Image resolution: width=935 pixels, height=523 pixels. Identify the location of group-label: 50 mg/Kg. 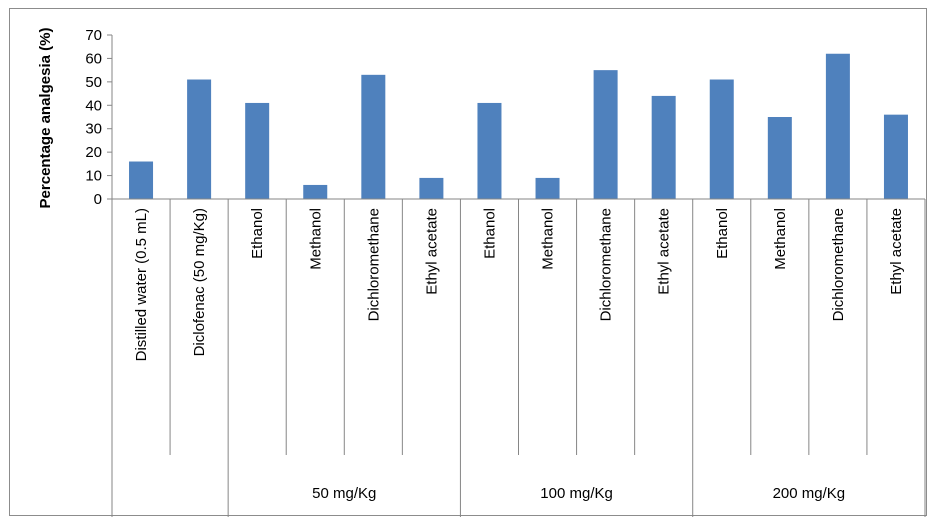
(344, 493).